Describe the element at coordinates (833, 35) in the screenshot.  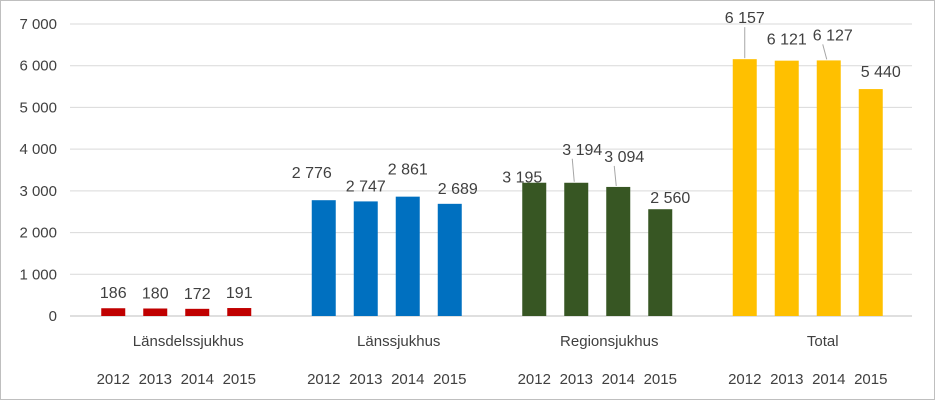
I see `data-label: 6 127` at that location.